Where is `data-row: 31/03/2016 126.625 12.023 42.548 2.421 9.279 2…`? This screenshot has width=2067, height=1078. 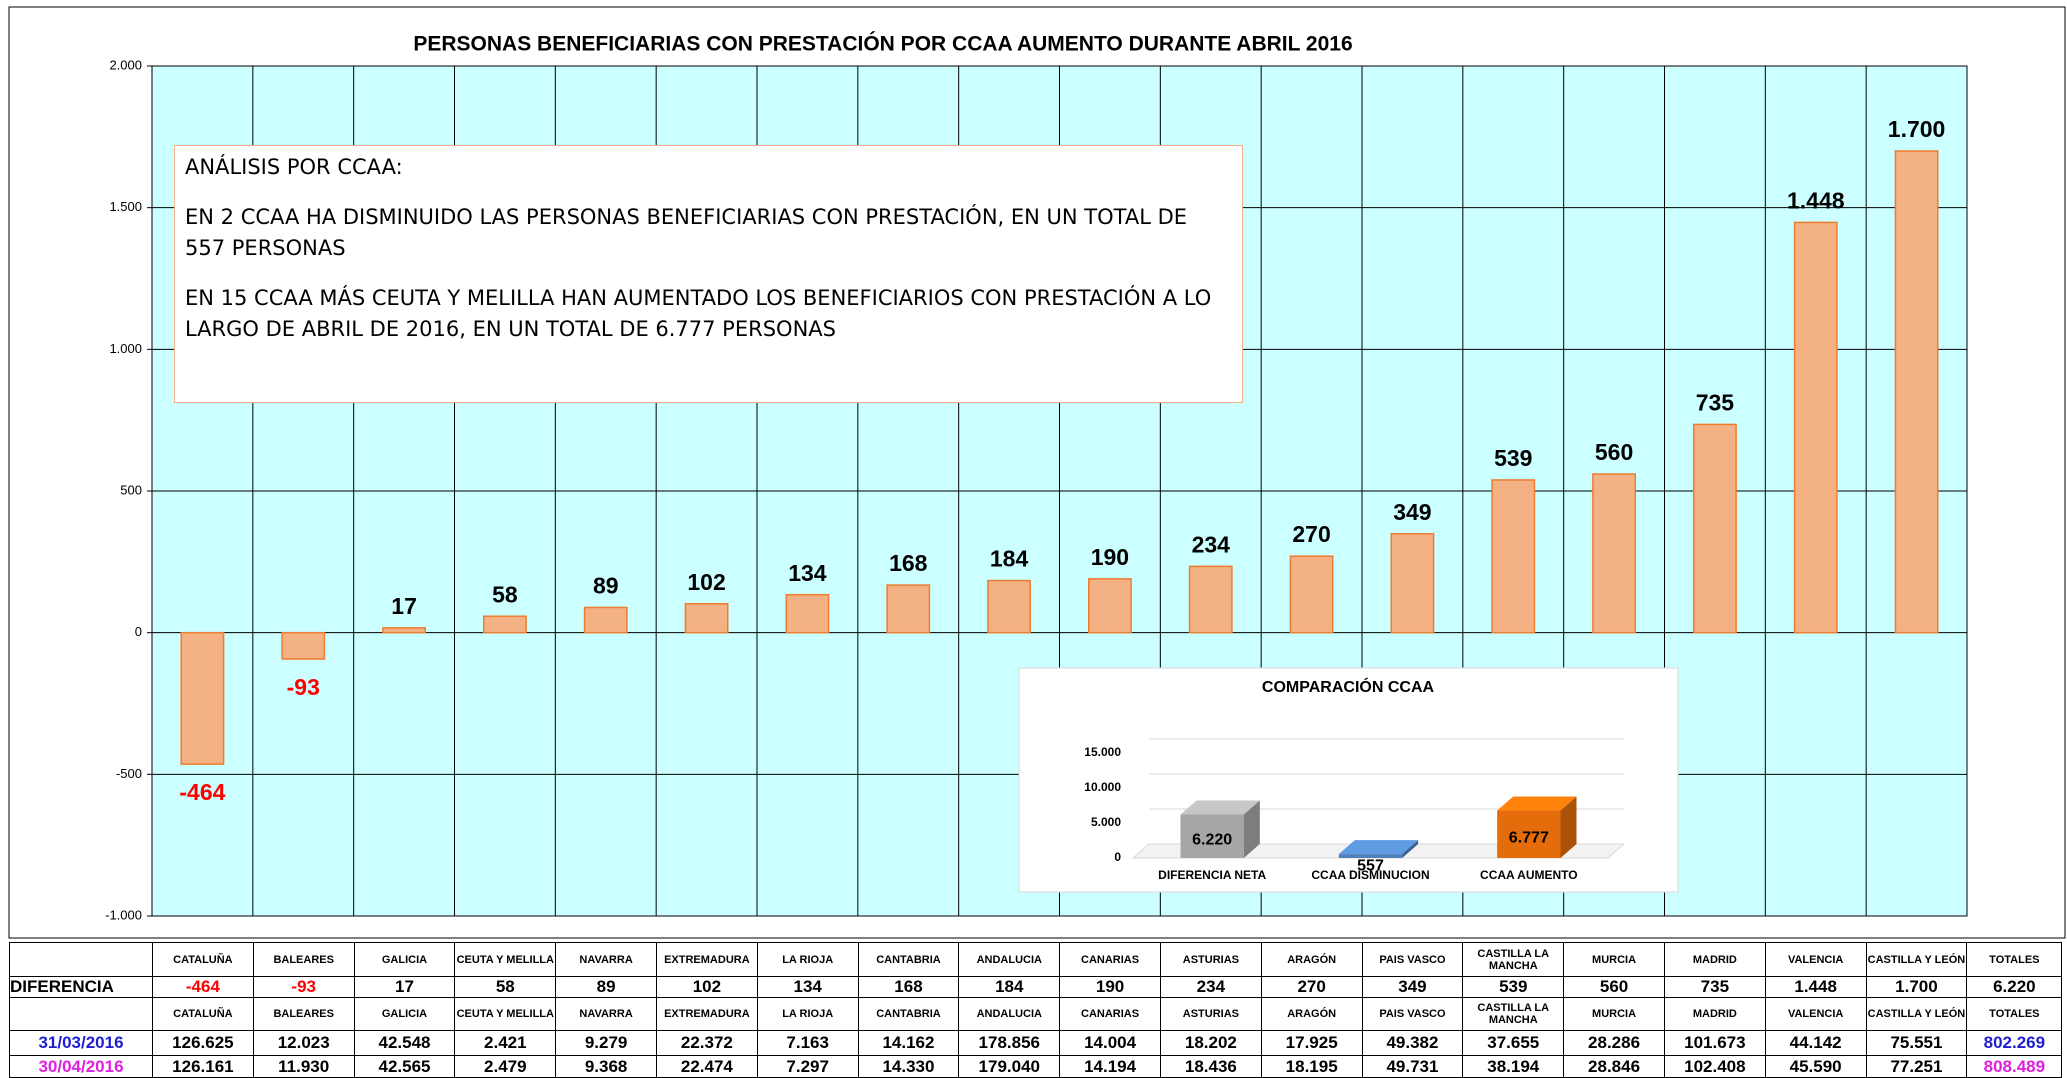
data-row: 31/03/2016 126.625 12.023 42.548 2.421 9.279 2… is located at coordinates (1036, 1043).